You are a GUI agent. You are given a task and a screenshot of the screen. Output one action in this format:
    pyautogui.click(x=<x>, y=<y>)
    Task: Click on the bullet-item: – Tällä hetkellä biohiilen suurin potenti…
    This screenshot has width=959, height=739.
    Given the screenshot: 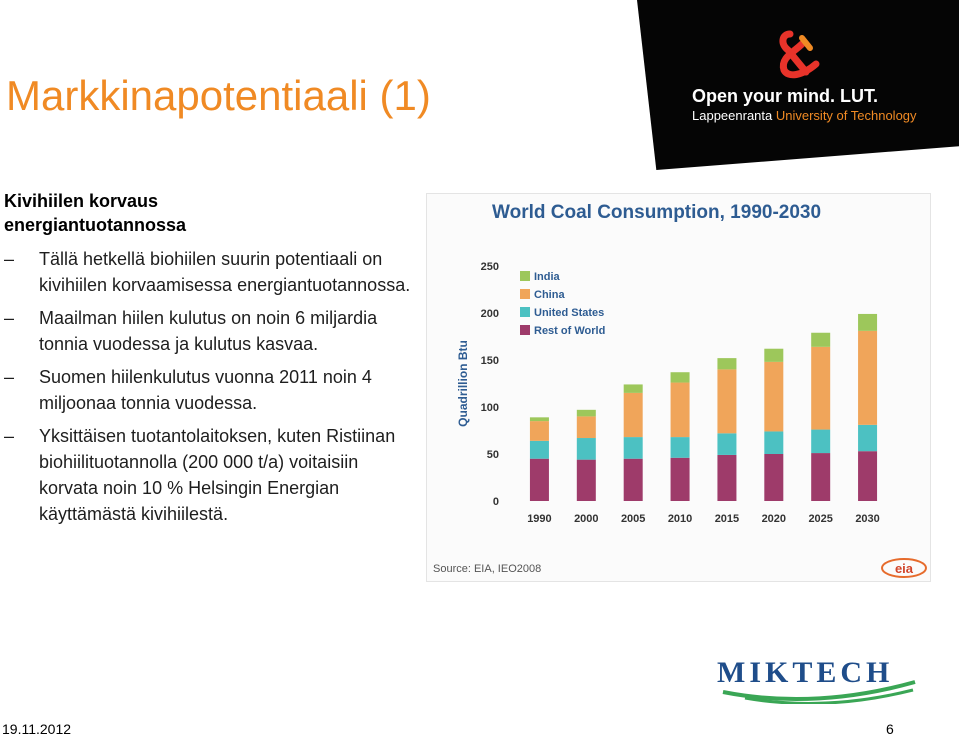 What is the action you would take?
    pyautogui.click(x=209, y=272)
    